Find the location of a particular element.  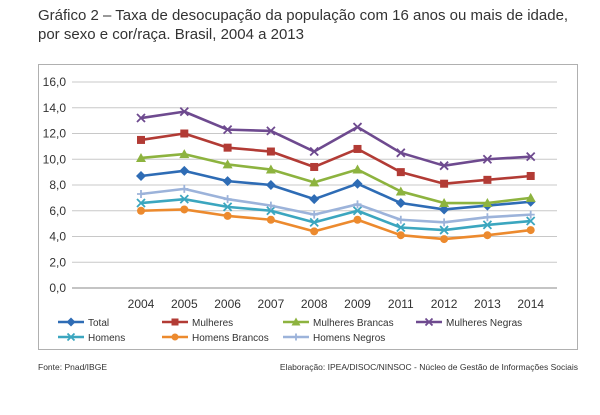

legend-marker-total is located at coordinates (71, 322).